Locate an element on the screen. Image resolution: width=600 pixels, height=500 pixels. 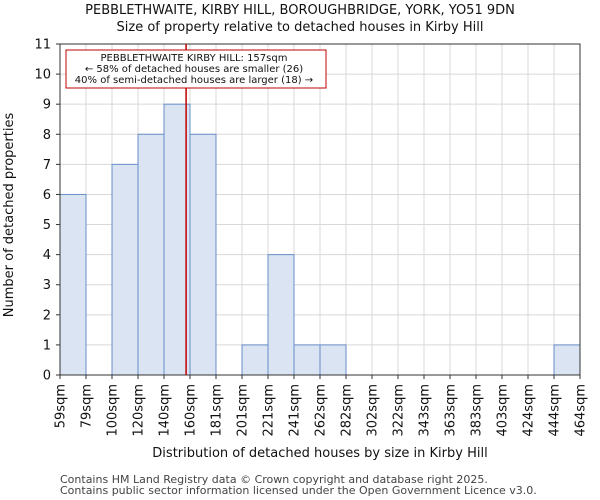
x-tick-label: 343sqm is located at coordinates (425, 410).